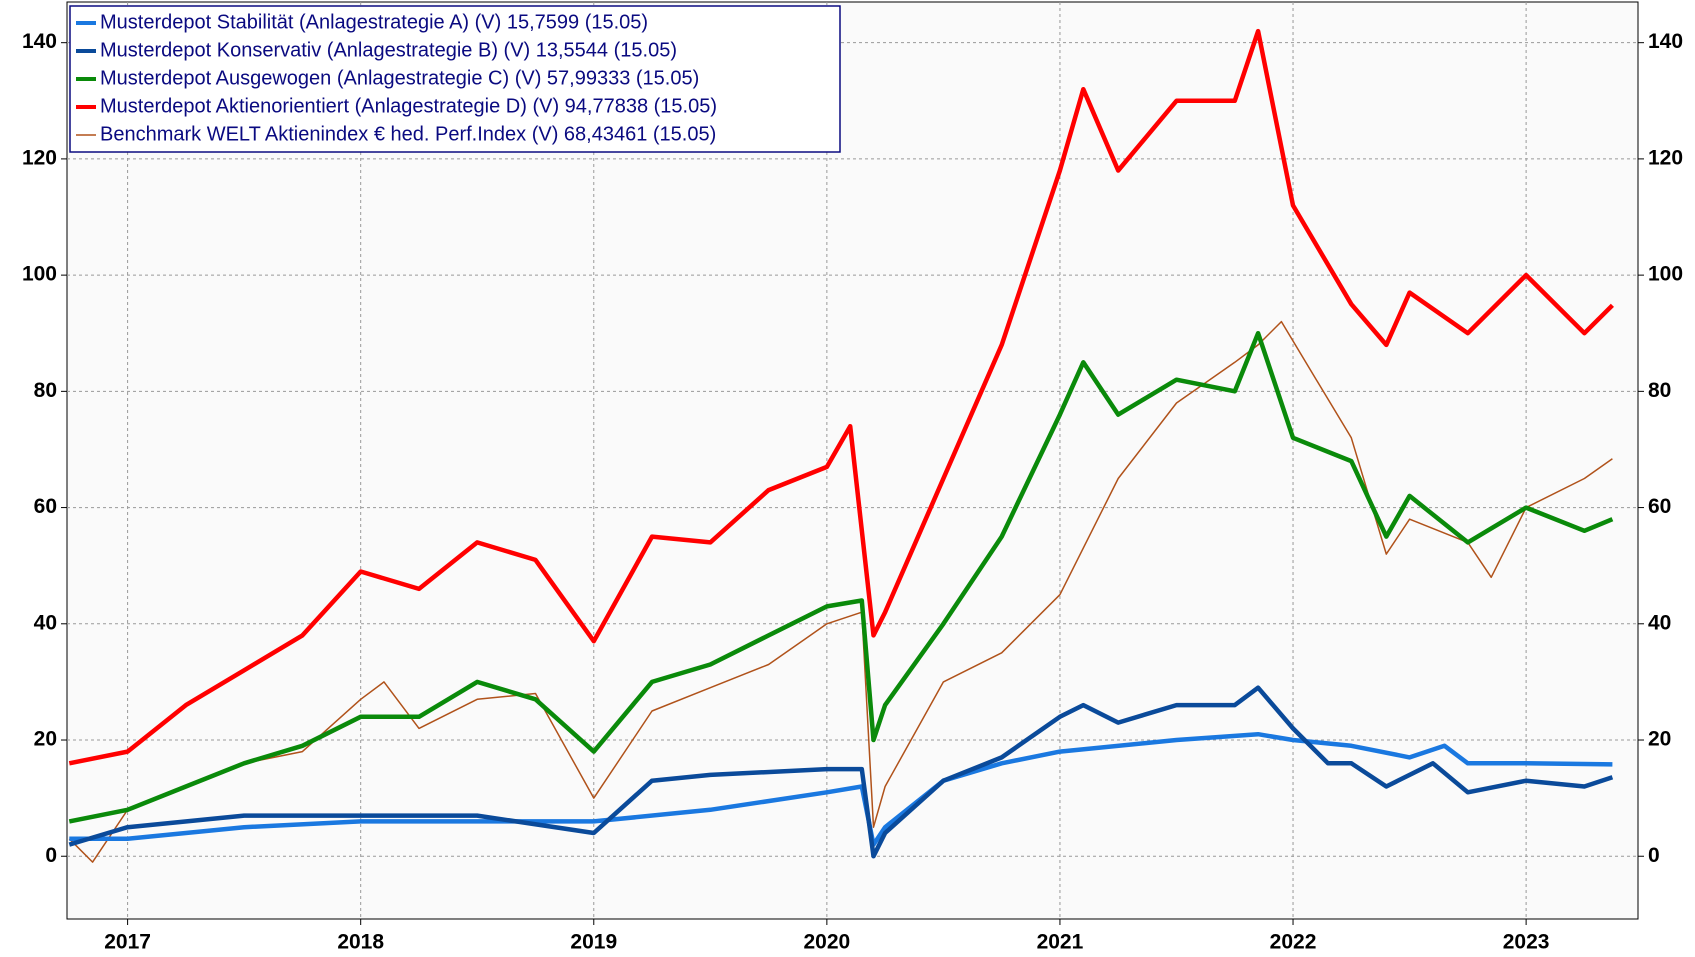 Image resolution: width=1695 pixels, height=957 pixels. Describe the element at coordinates (360, 942) in the screenshot. I see `x-tick-label: 2018` at that location.